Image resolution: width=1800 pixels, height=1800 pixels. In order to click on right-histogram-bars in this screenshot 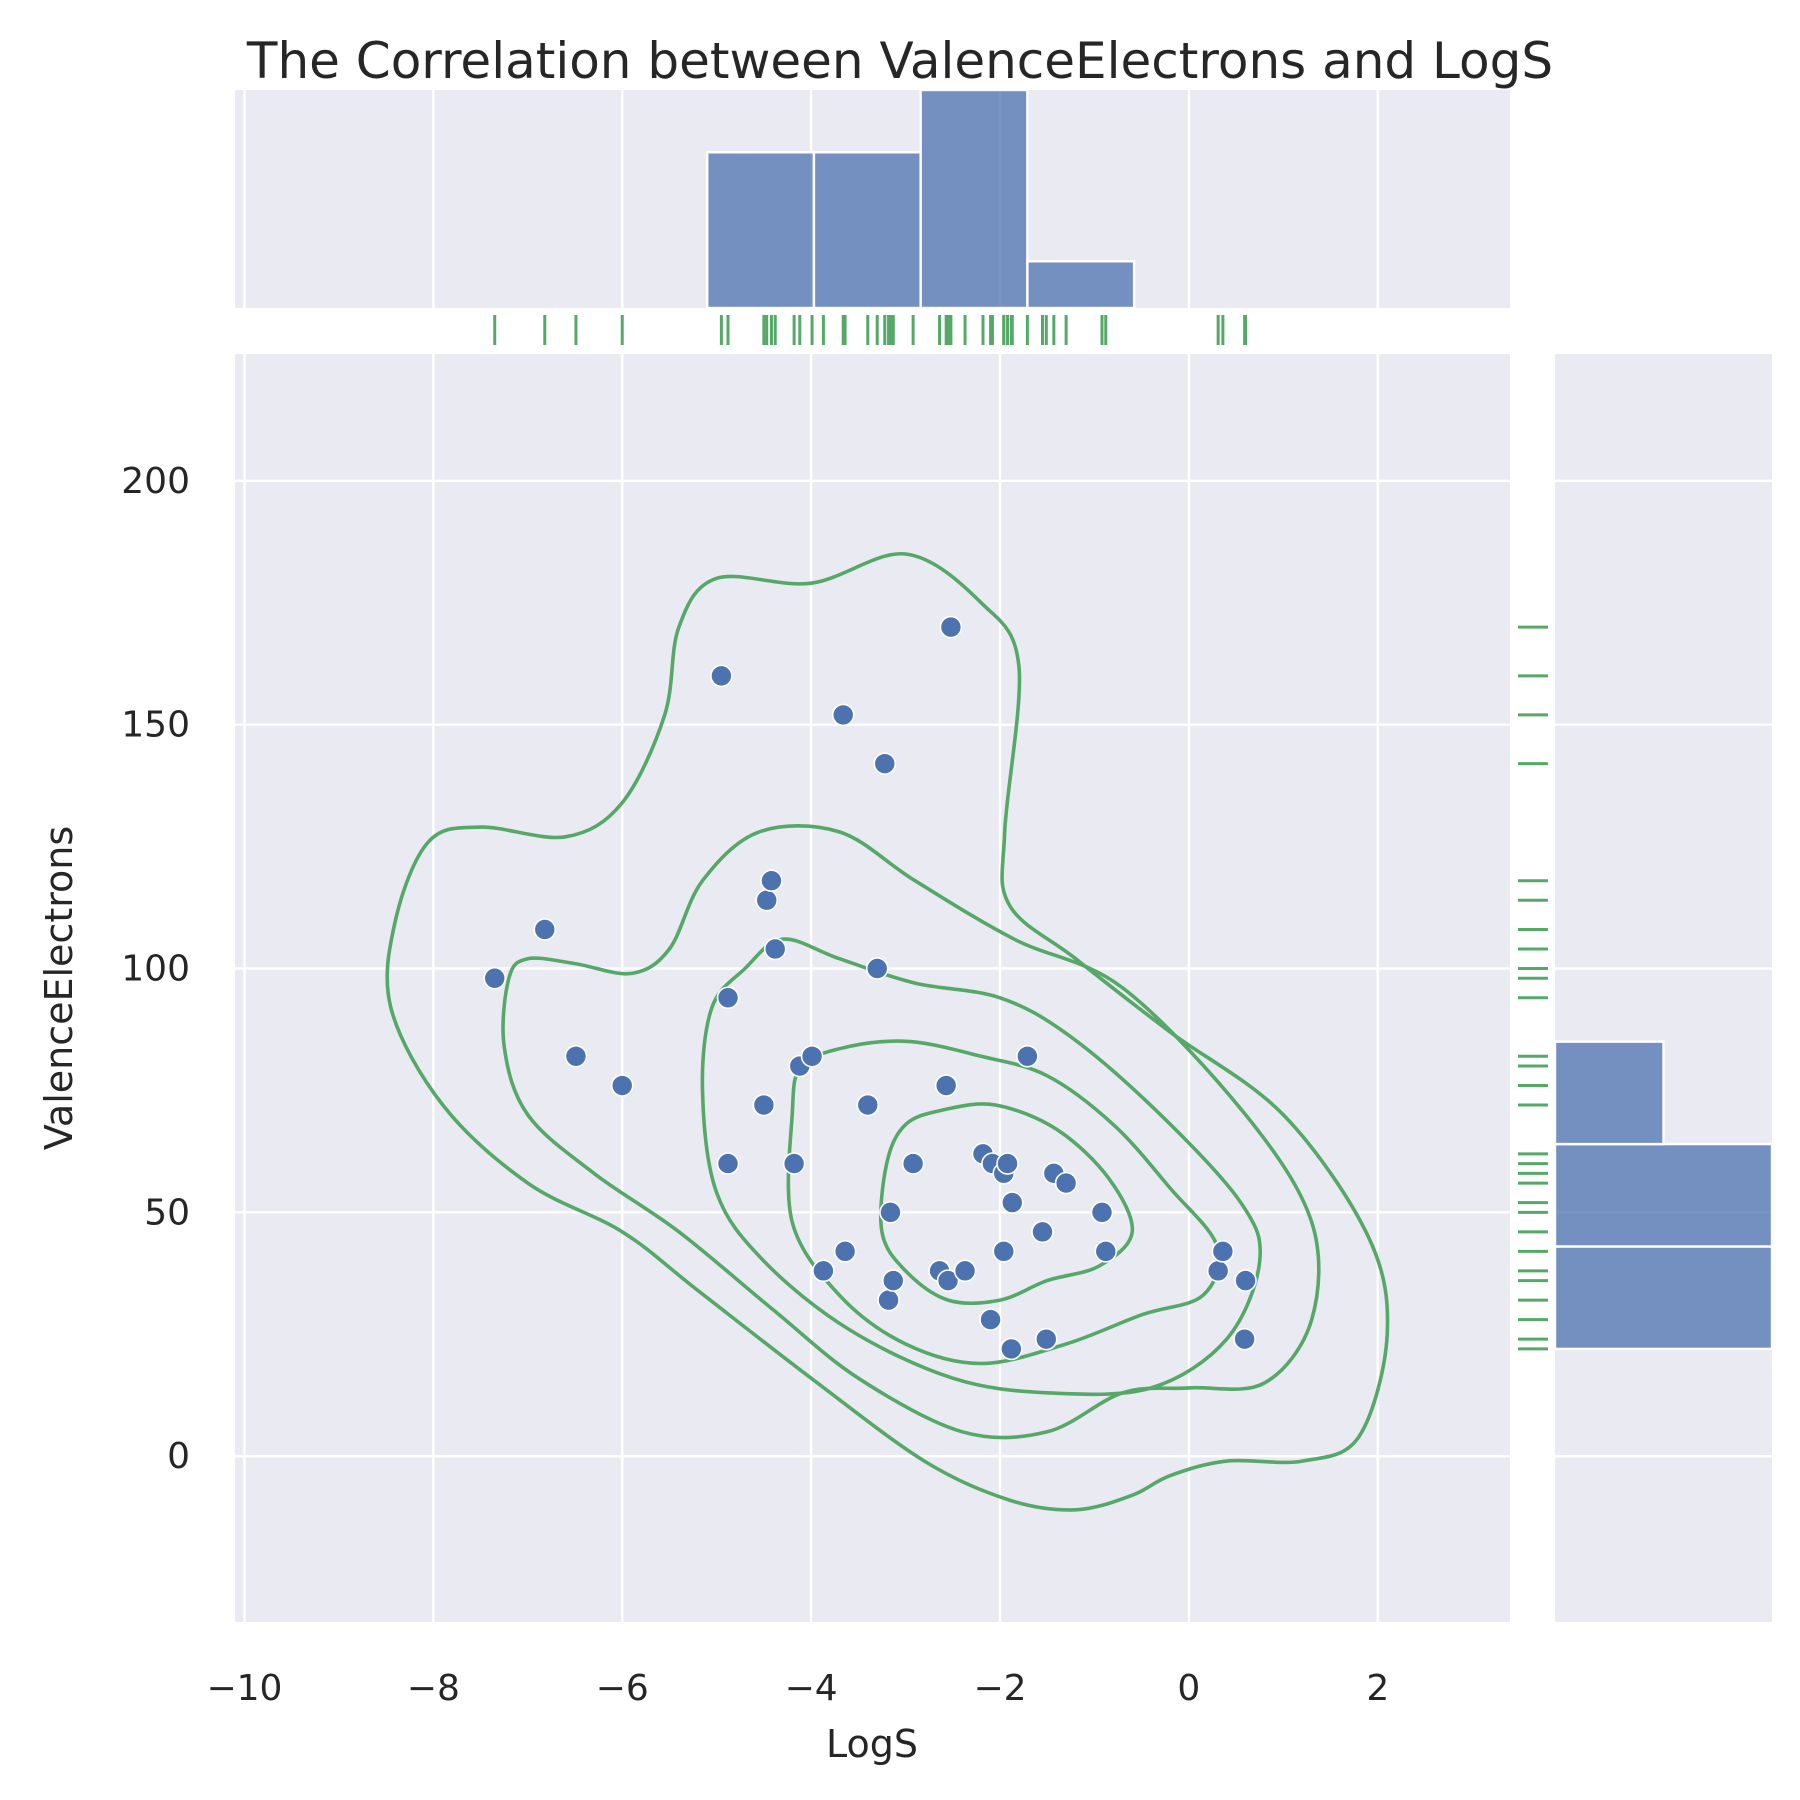, I will do `click(1663, 1195)`.